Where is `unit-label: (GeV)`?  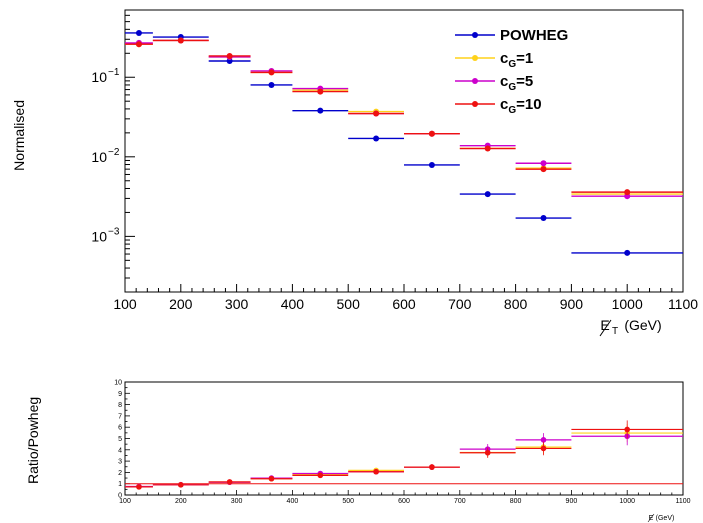 unit-label: (GeV) is located at coordinates (642, 325).